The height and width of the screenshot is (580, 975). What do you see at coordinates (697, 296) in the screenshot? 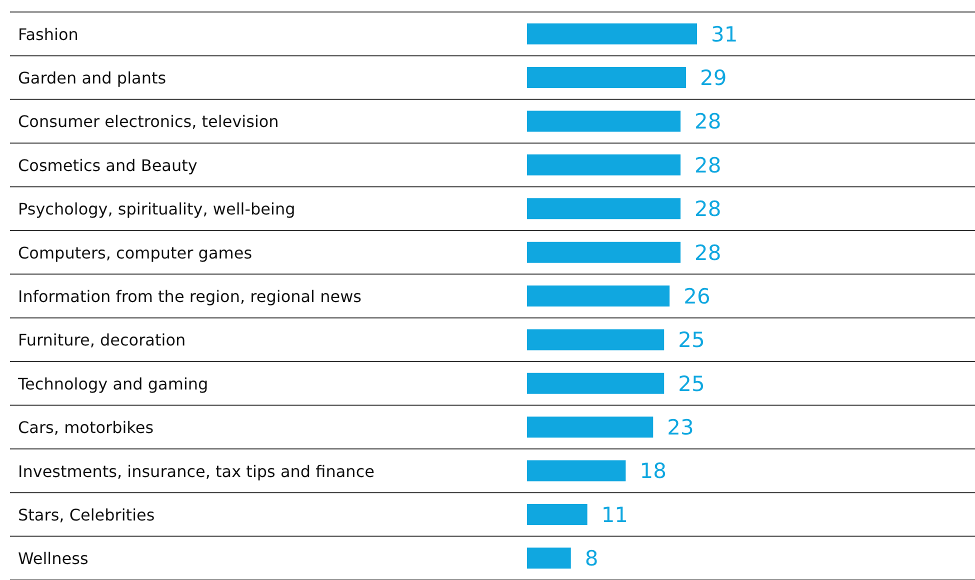
I see `data-label: 26` at bounding box center [697, 296].